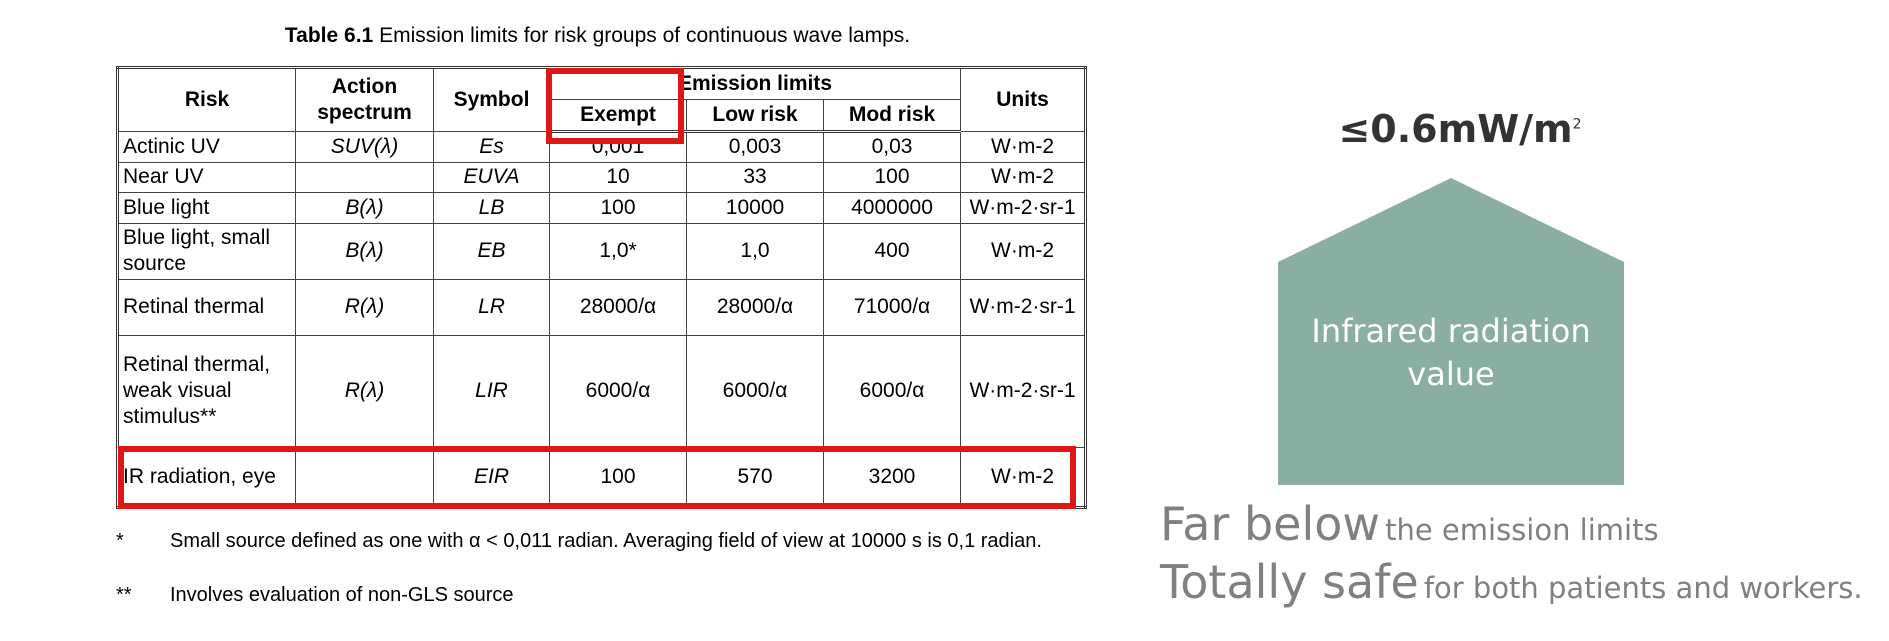 The height and width of the screenshot is (641, 1889). Describe the element at coordinates (892, 116) in the screenshot. I see `header-mod-risk: Mod risk` at that location.